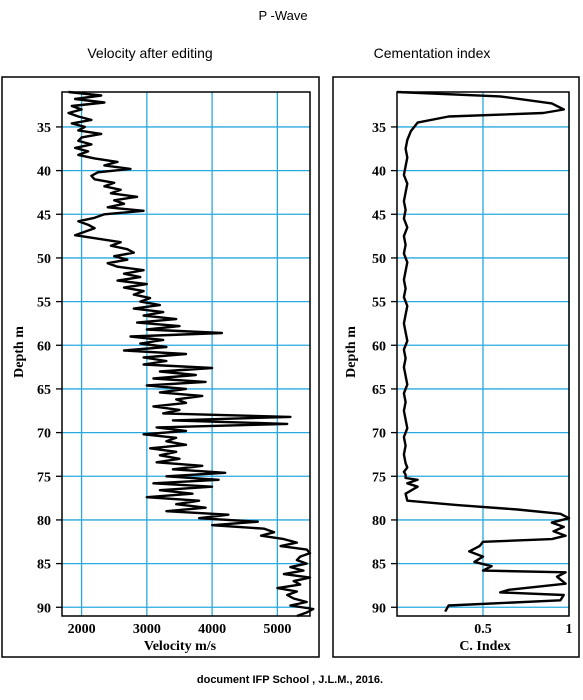  Describe the element at coordinates (212, 629) in the screenshot. I see `velocity-x-tick-label: 4000` at that location.